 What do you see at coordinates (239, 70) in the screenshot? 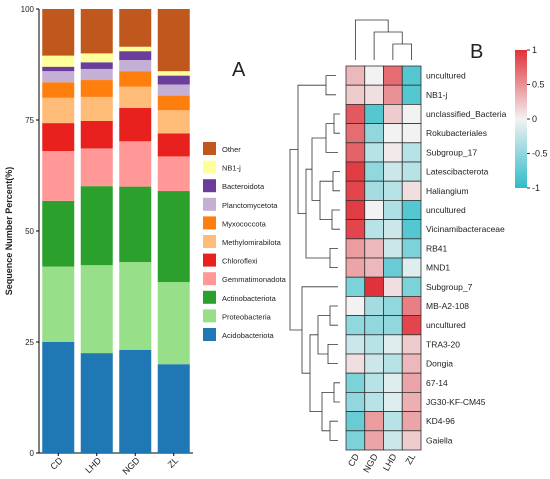
I see `panel-label-a: A` at bounding box center [239, 70].